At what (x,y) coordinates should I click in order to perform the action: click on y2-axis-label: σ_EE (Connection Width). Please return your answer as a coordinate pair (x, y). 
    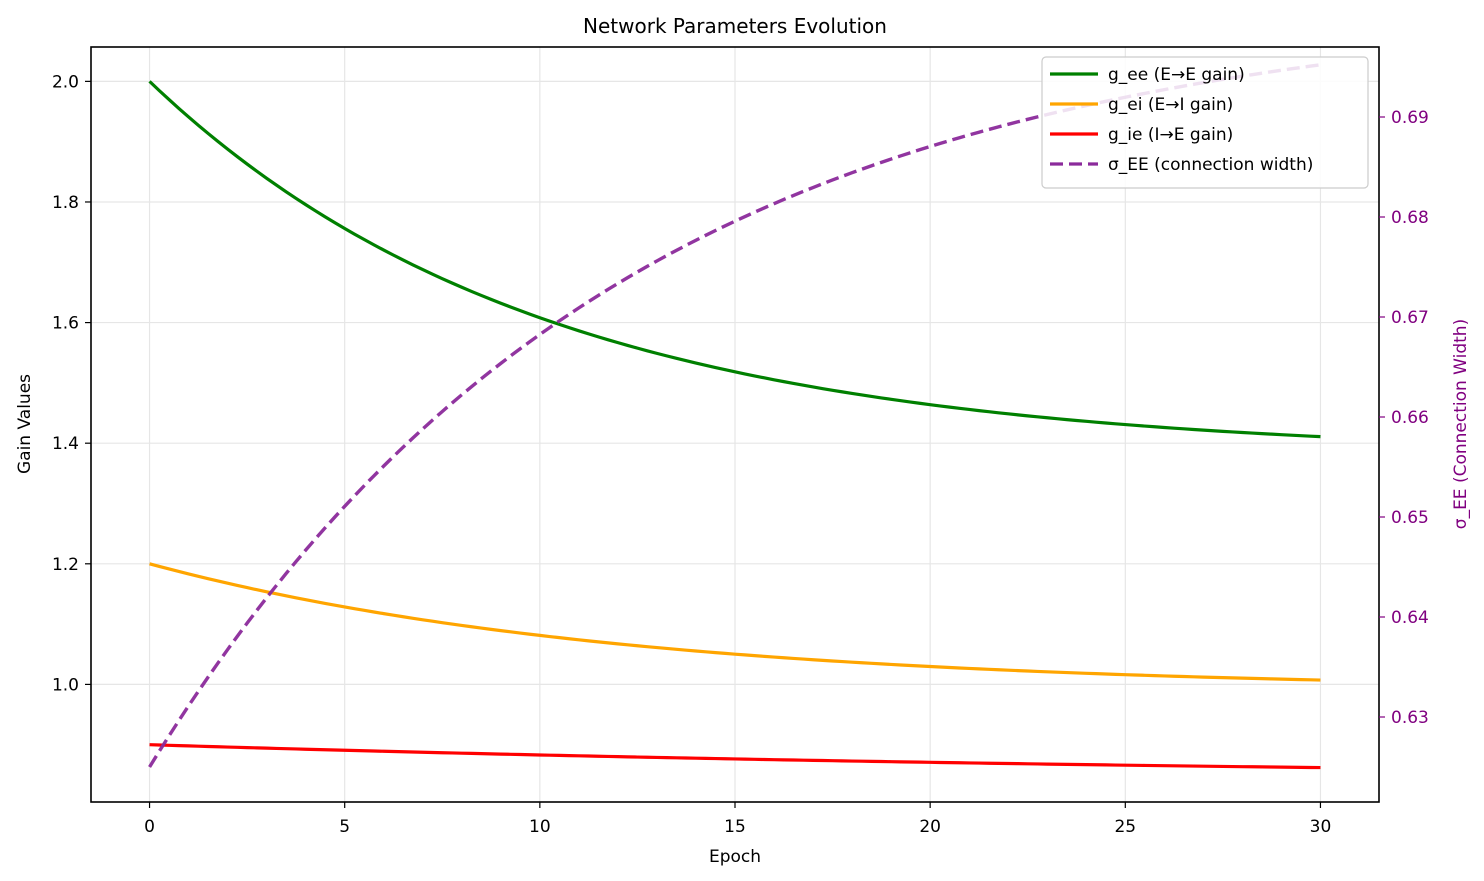
    Looking at the image, I should click on (1461, 424).